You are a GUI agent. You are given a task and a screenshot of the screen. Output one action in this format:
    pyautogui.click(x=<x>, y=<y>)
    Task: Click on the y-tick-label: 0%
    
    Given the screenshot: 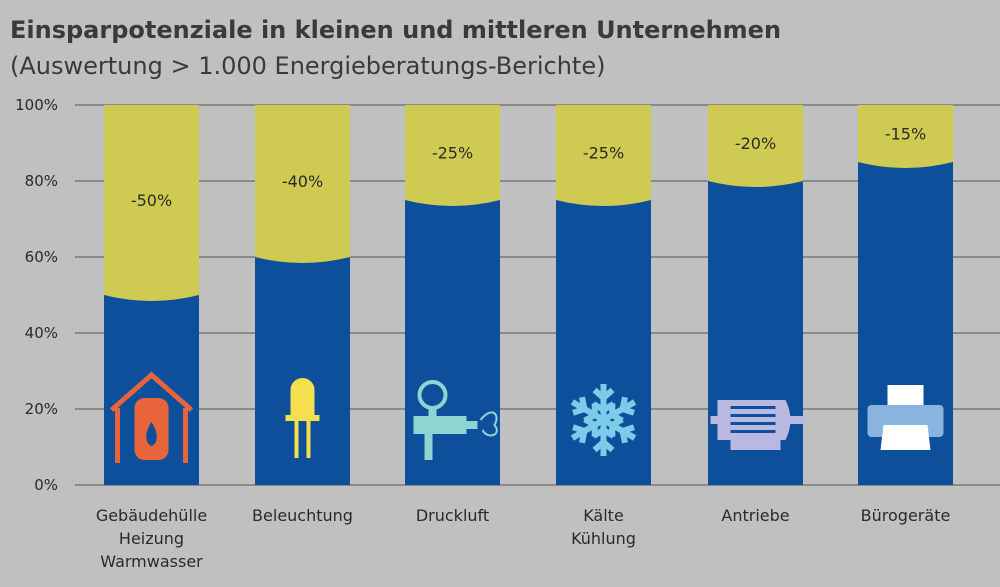 What is the action you would take?
    pyautogui.click(x=46, y=485)
    